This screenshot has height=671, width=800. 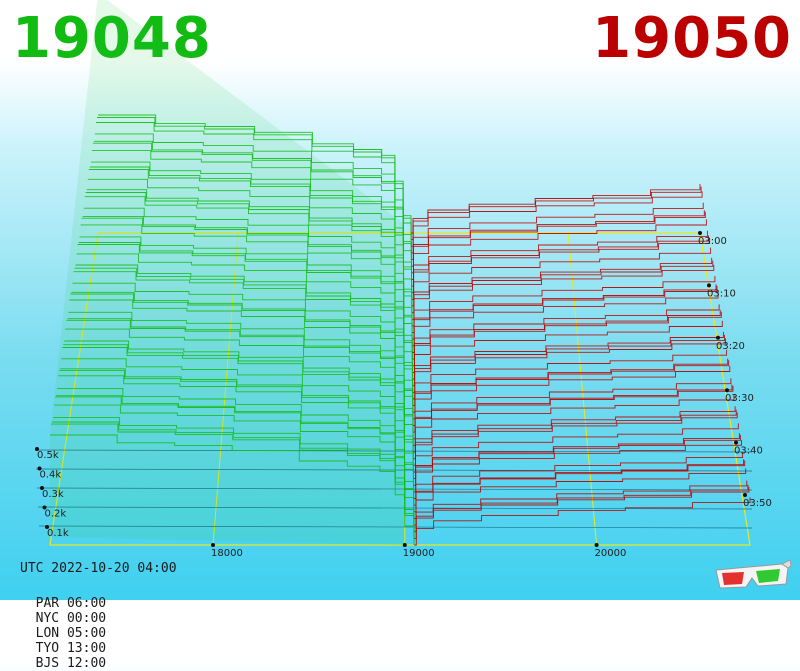 I want to click on ask-price: 19050, so click(x=692, y=38).